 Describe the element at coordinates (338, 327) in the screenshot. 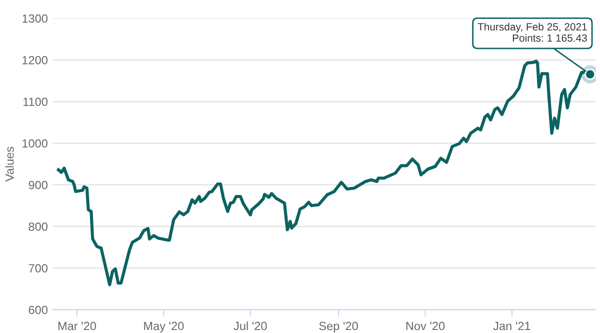

I see `x-tick-label: Sep '20` at that location.